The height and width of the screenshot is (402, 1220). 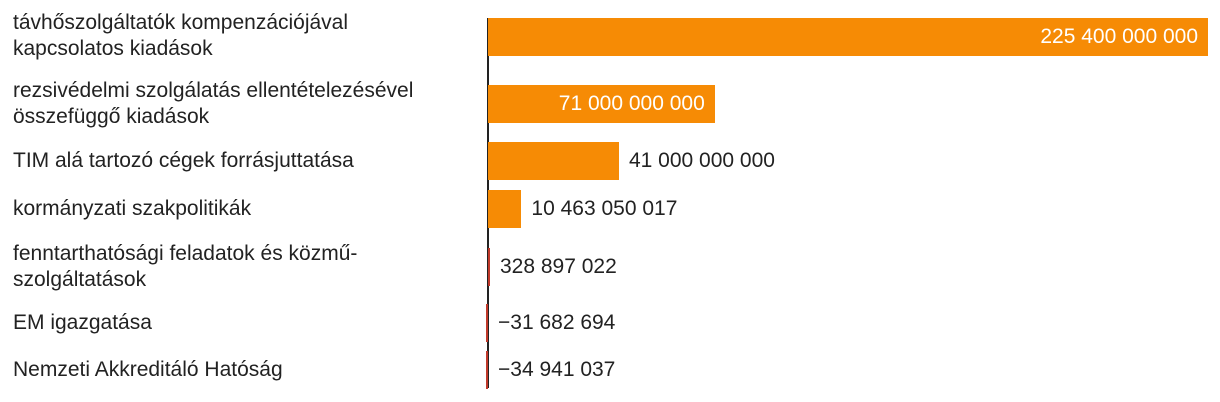 I want to click on category-label: TIM alá tartozó cégek forrásjuttatása, so click(x=183, y=160).